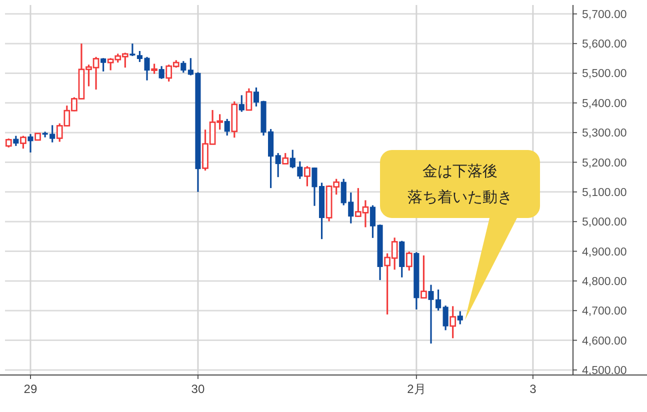 The width and height of the screenshot is (647, 412). Describe the element at coordinates (198, 389) in the screenshot. I see `x-tick-label: 30` at that location.